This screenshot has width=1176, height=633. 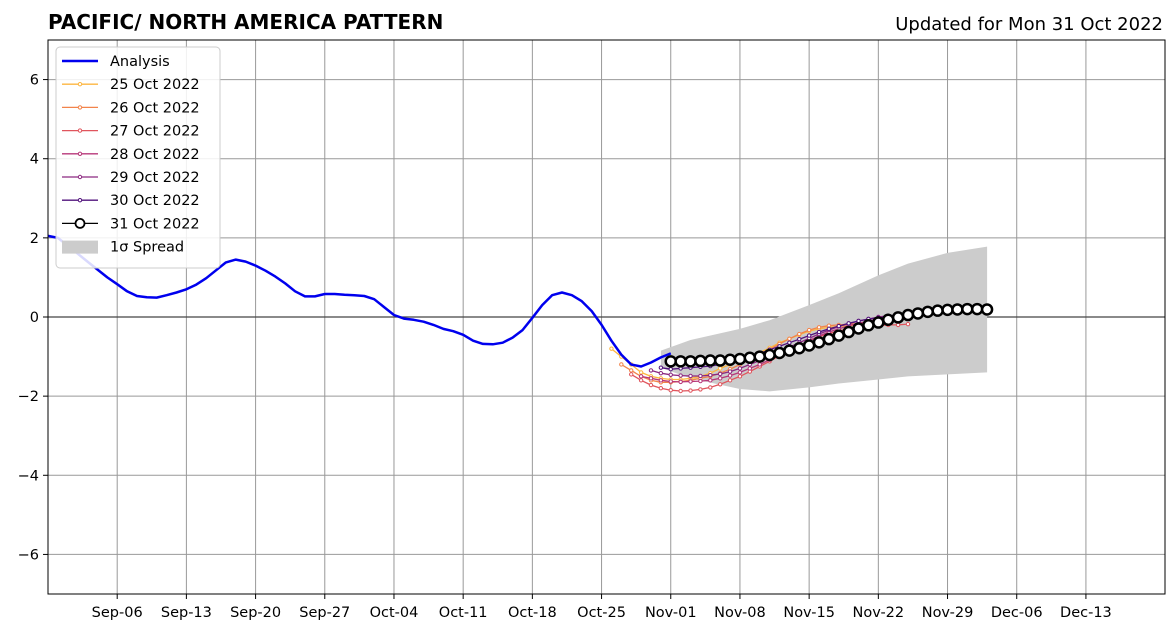 I want to click on x-tick-label: Nov-01, so click(x=671, y=613).